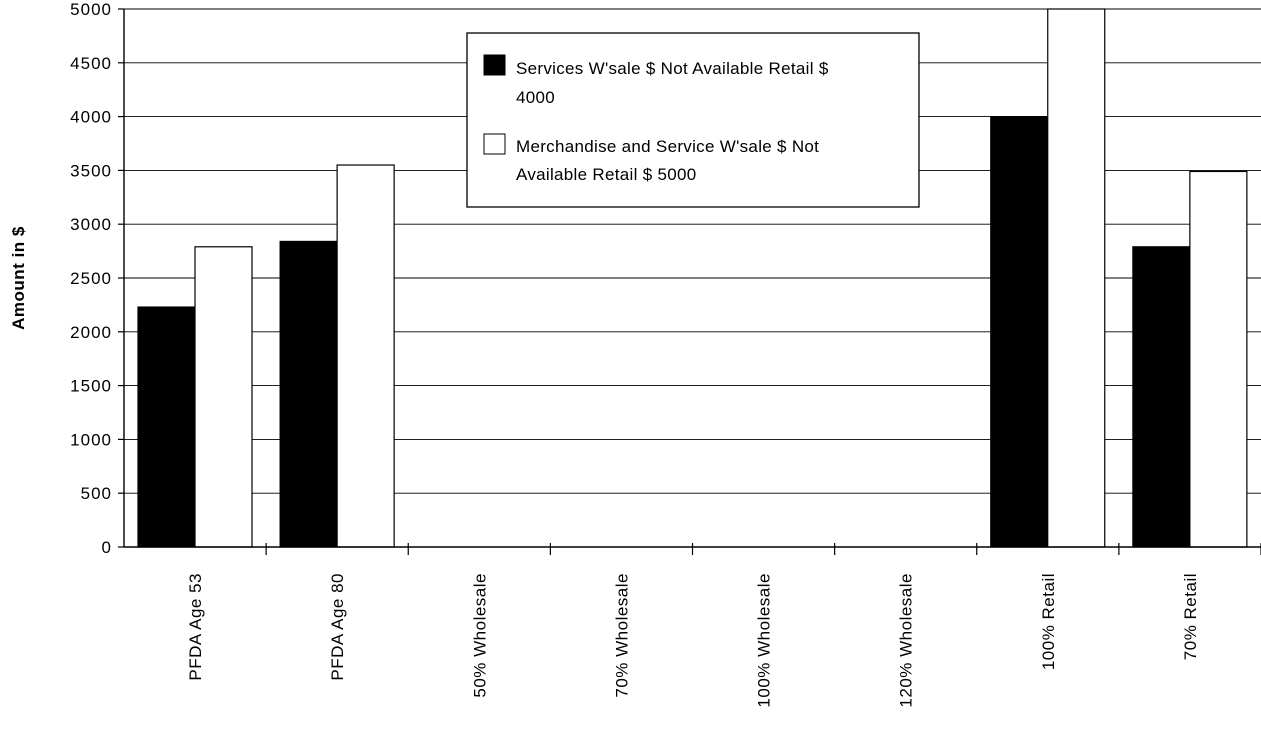 The width and height of the screenshot is (1261, 739). Describe the element at coordinates (91, 439) in the screenshot. I see `y-tick-label: 1000` at that location.